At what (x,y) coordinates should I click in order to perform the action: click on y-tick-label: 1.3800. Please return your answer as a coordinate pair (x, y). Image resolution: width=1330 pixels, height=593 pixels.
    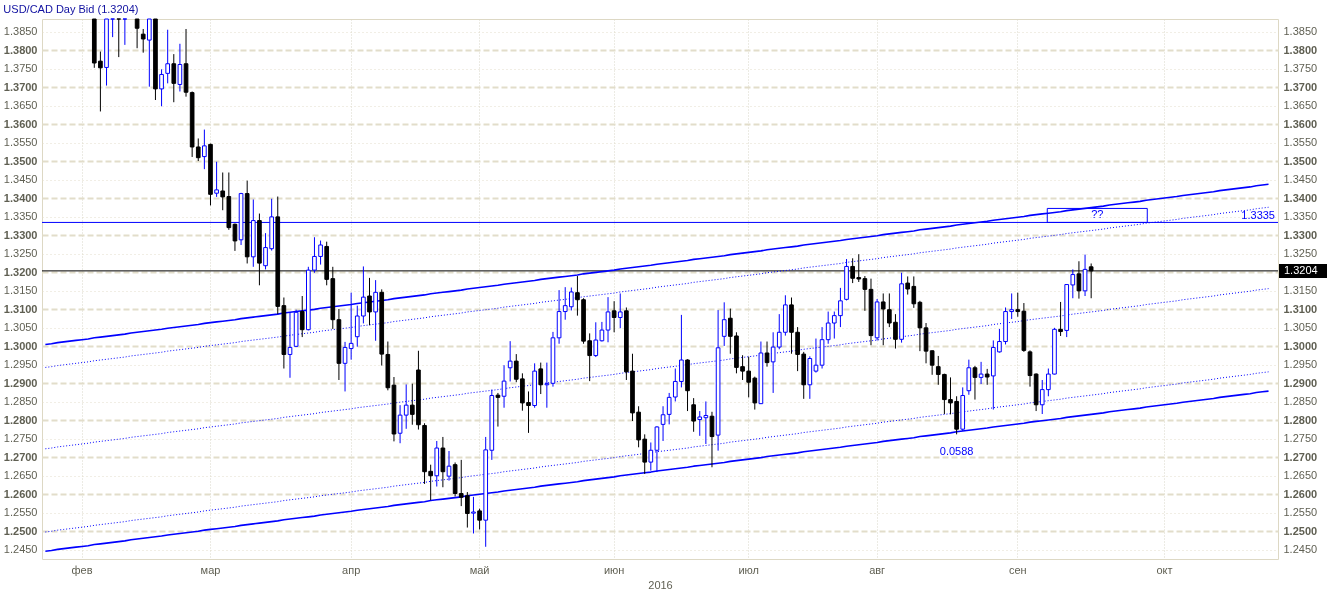
    Looking at the image, I should click on (20, 49).